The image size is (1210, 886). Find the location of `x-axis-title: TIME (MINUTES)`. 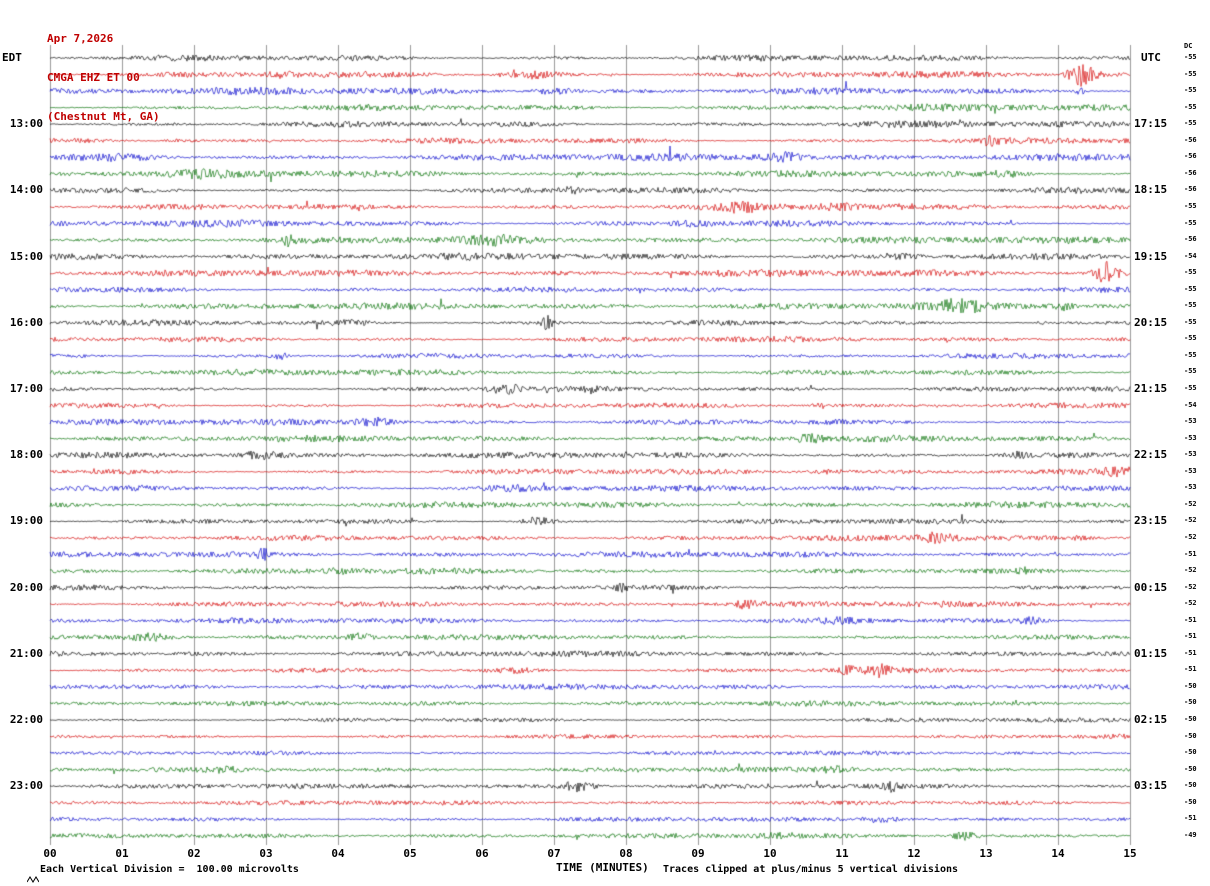

x-axis-title: TIME (MINUTES) is located at coordinates (602, 867).